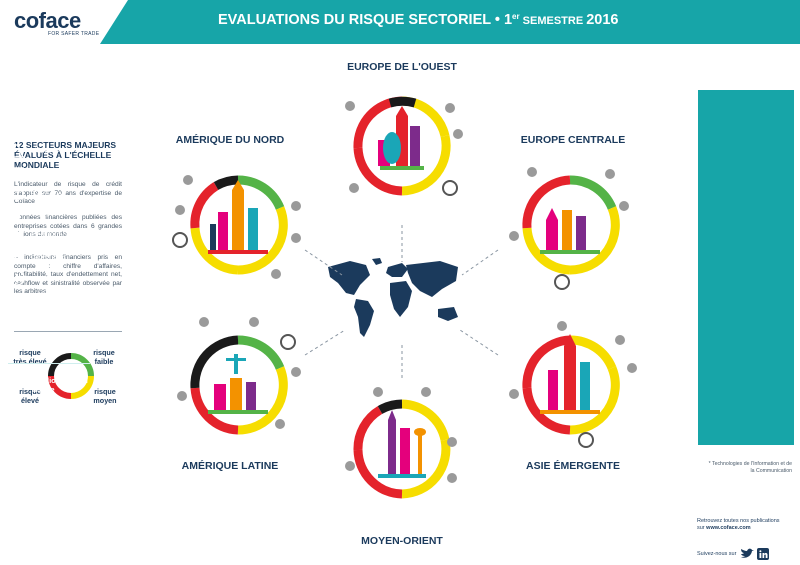 Image resolution: width=800 pixels, height=565 pixels. What do you see at coordinates (37, 235) in the screenshot?
I see `sector-item-metallurgie: métallurgie` at bounding box center [37, 235].